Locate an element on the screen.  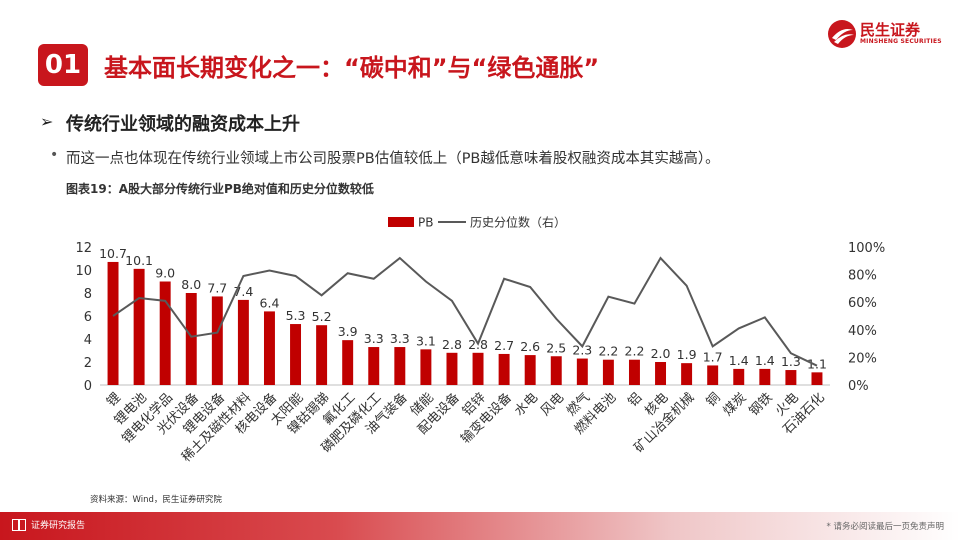
x-tick-16: 水电 is located at coordinates (526, 404).